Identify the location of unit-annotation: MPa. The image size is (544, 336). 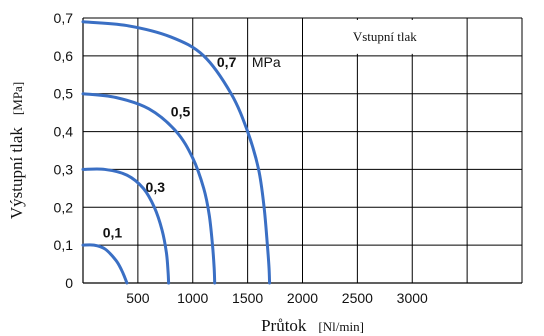
(266, 62).